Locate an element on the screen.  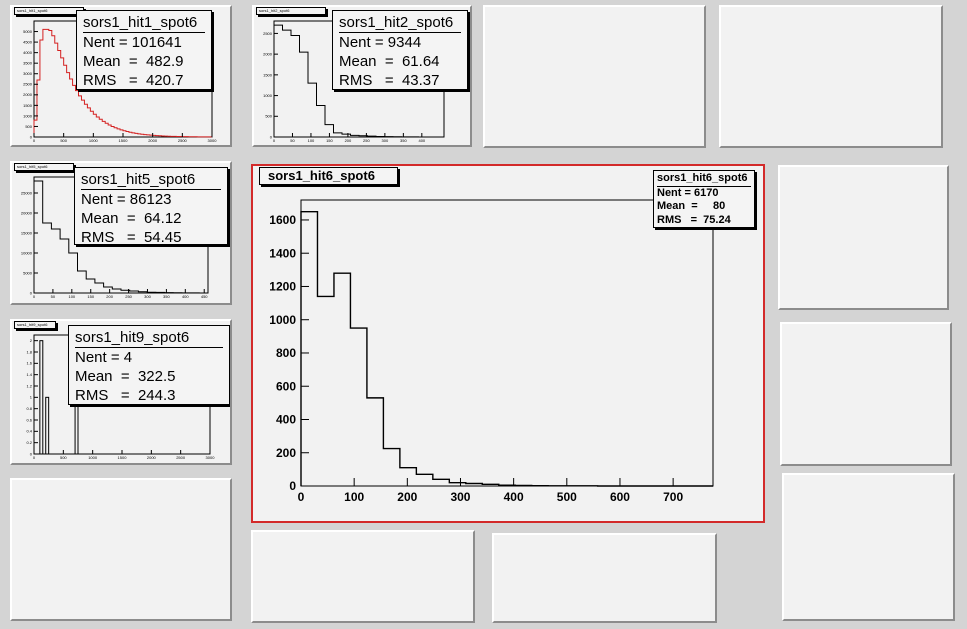
hit9-ytick-label-0: 0 is located at coordinates (31, 453).